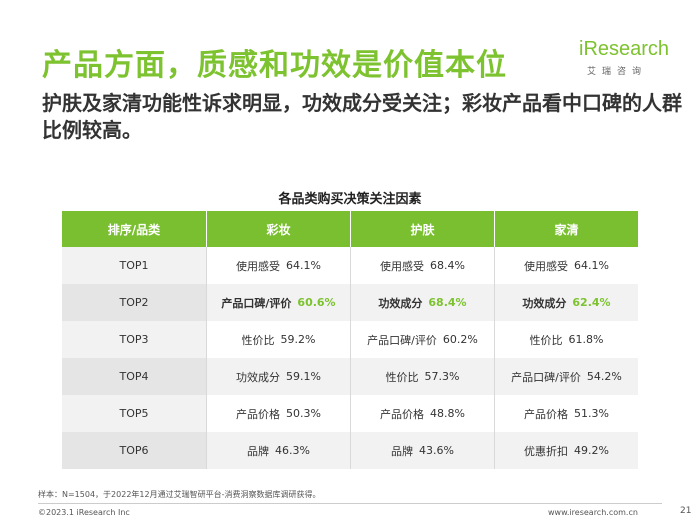 Image resolution: width=700 pixels, height=525 pixels. I want to click on factor-pct: 59.1%, so click(303, 376).